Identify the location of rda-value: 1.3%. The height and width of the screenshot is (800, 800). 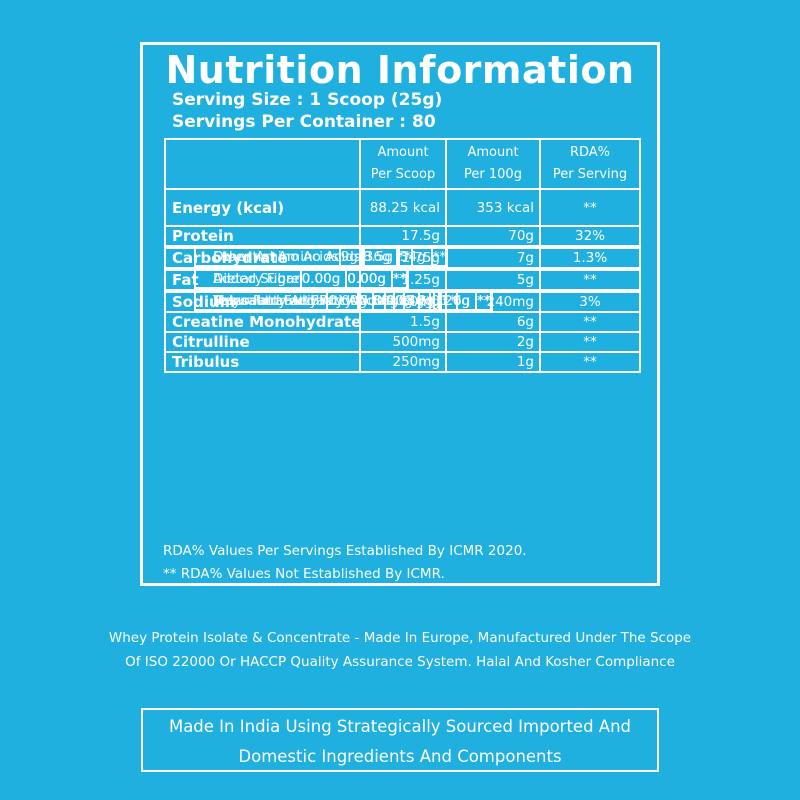
(590, 258).